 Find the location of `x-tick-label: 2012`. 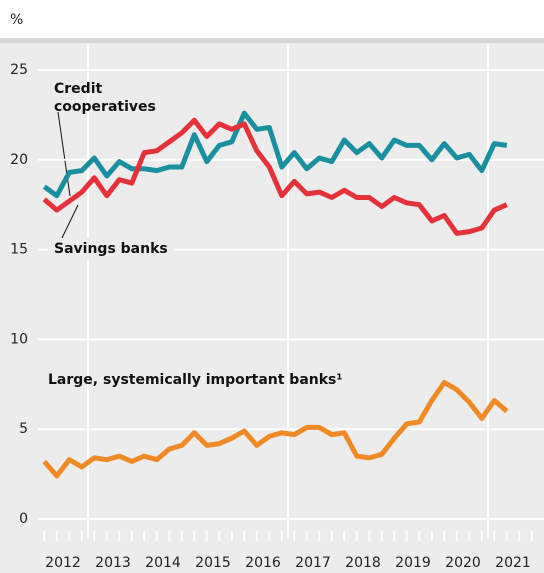

x-tick-label: 2012 is located at coordinates (63, 563).